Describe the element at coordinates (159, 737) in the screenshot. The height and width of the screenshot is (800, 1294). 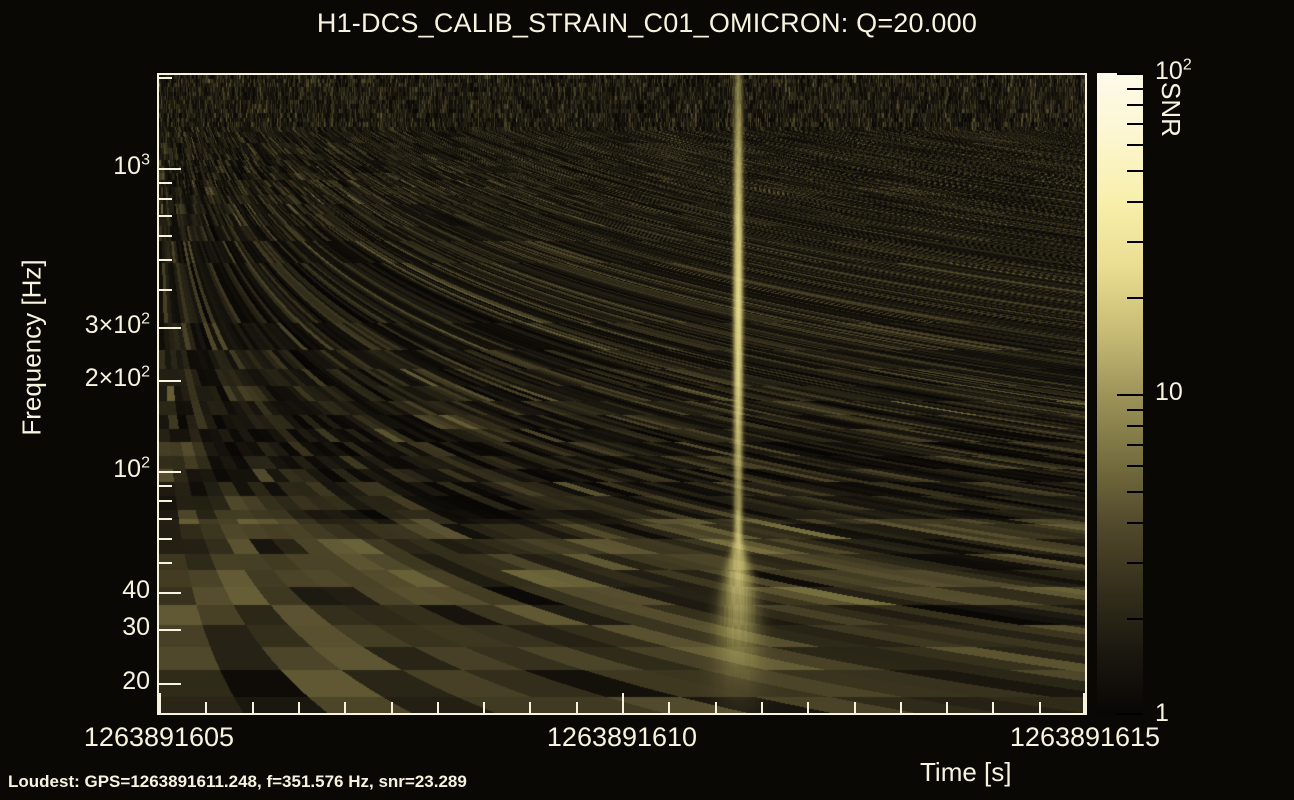
I see `x-tick-label: 1263891605` at that location.